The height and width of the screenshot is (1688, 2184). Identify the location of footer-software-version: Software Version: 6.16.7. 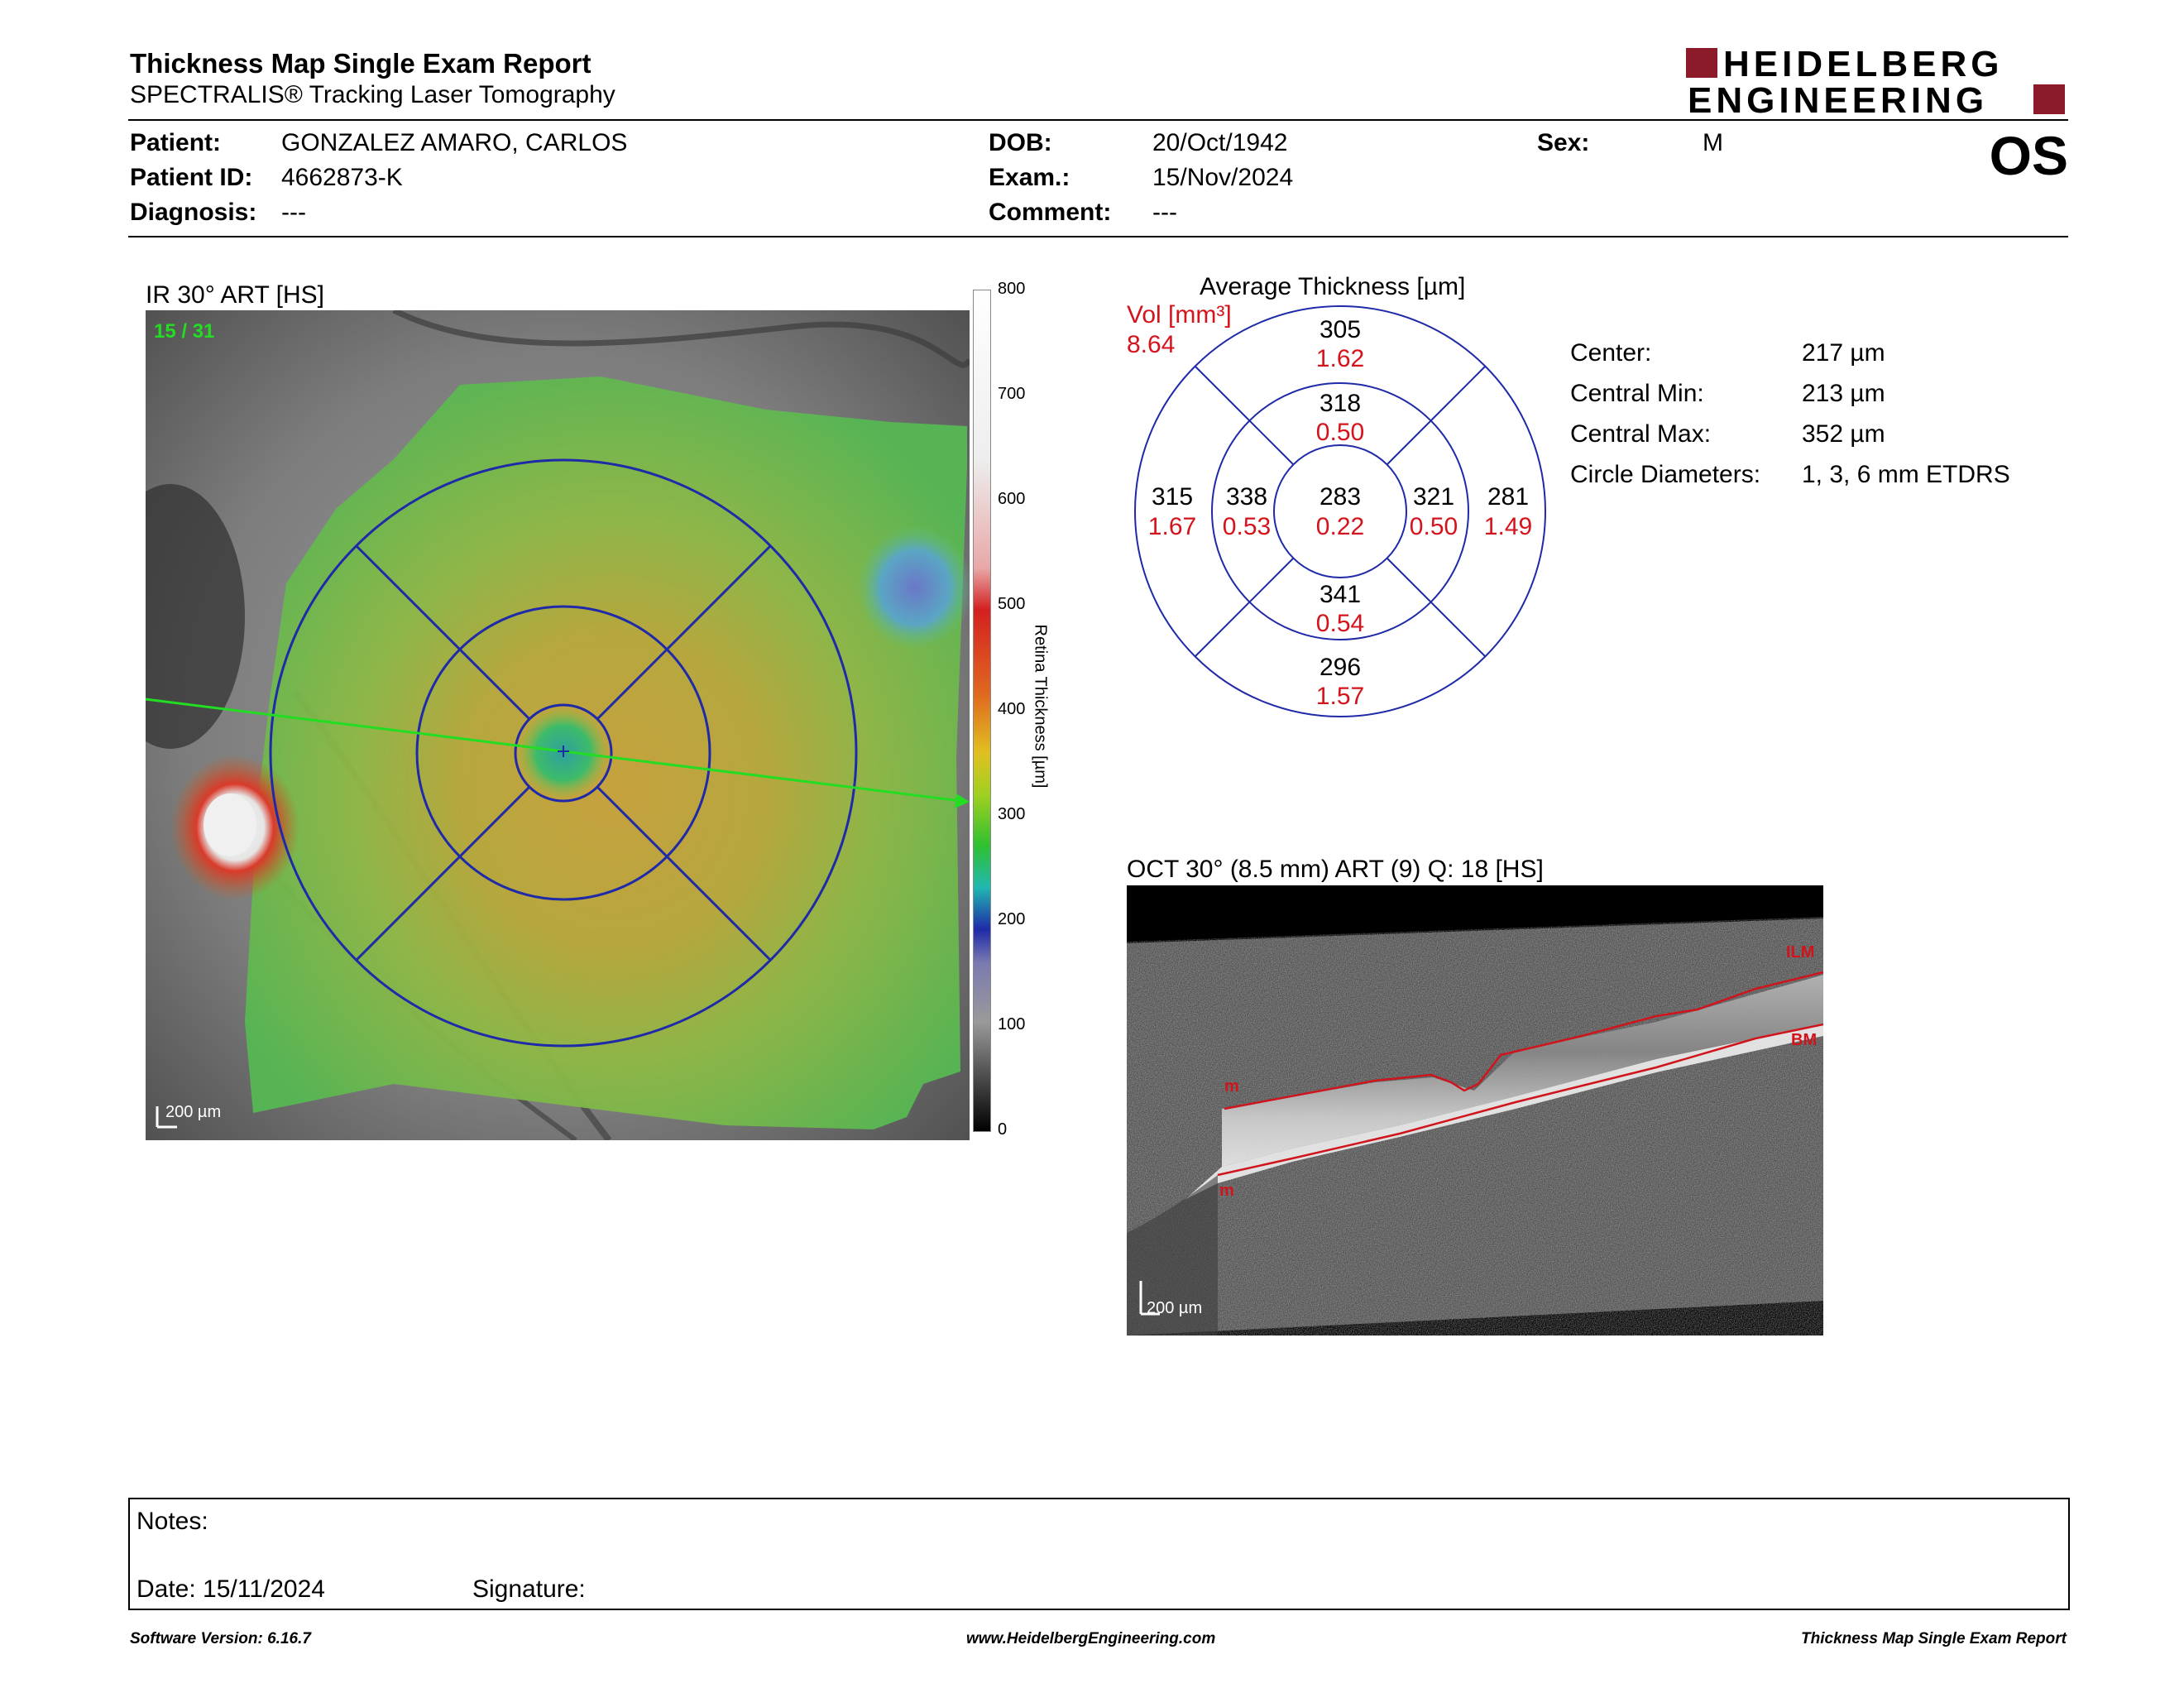
(220, 1638).